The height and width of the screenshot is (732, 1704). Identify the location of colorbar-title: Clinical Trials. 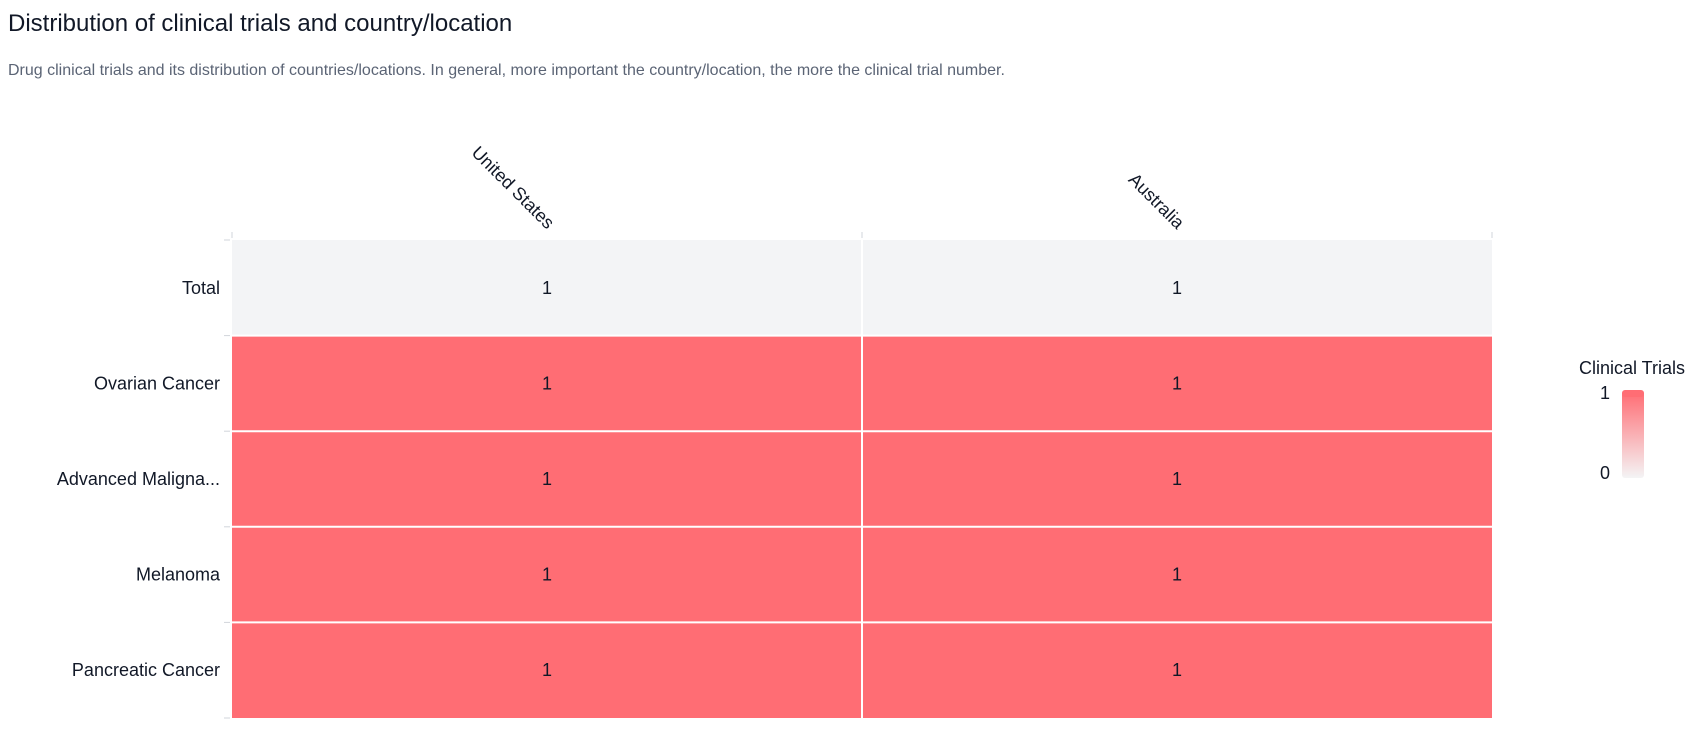
(1632, 368).